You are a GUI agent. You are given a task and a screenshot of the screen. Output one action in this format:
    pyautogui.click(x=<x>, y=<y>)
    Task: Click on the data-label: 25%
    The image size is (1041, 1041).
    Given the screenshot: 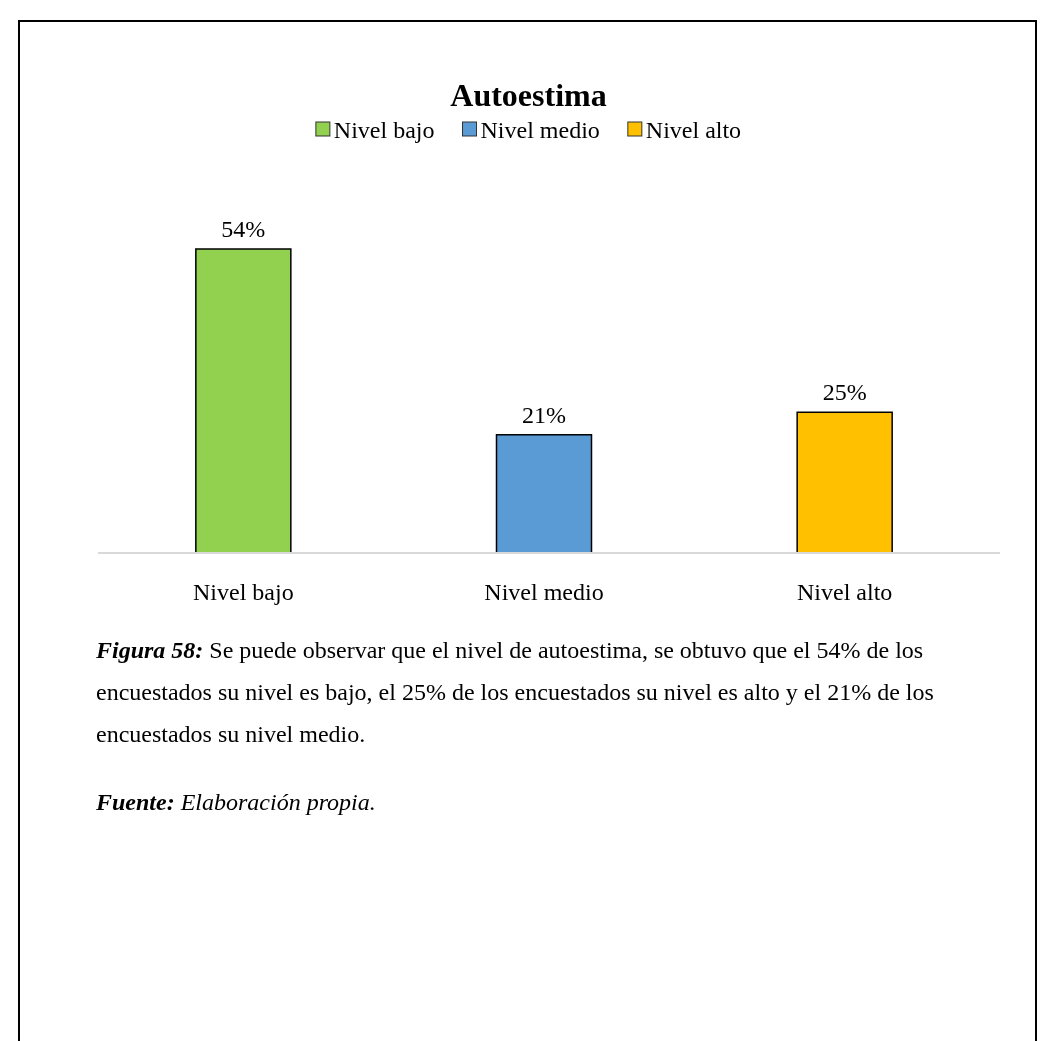 What is the action you would take?
    pyautogui.click(x=844, y=392)
    